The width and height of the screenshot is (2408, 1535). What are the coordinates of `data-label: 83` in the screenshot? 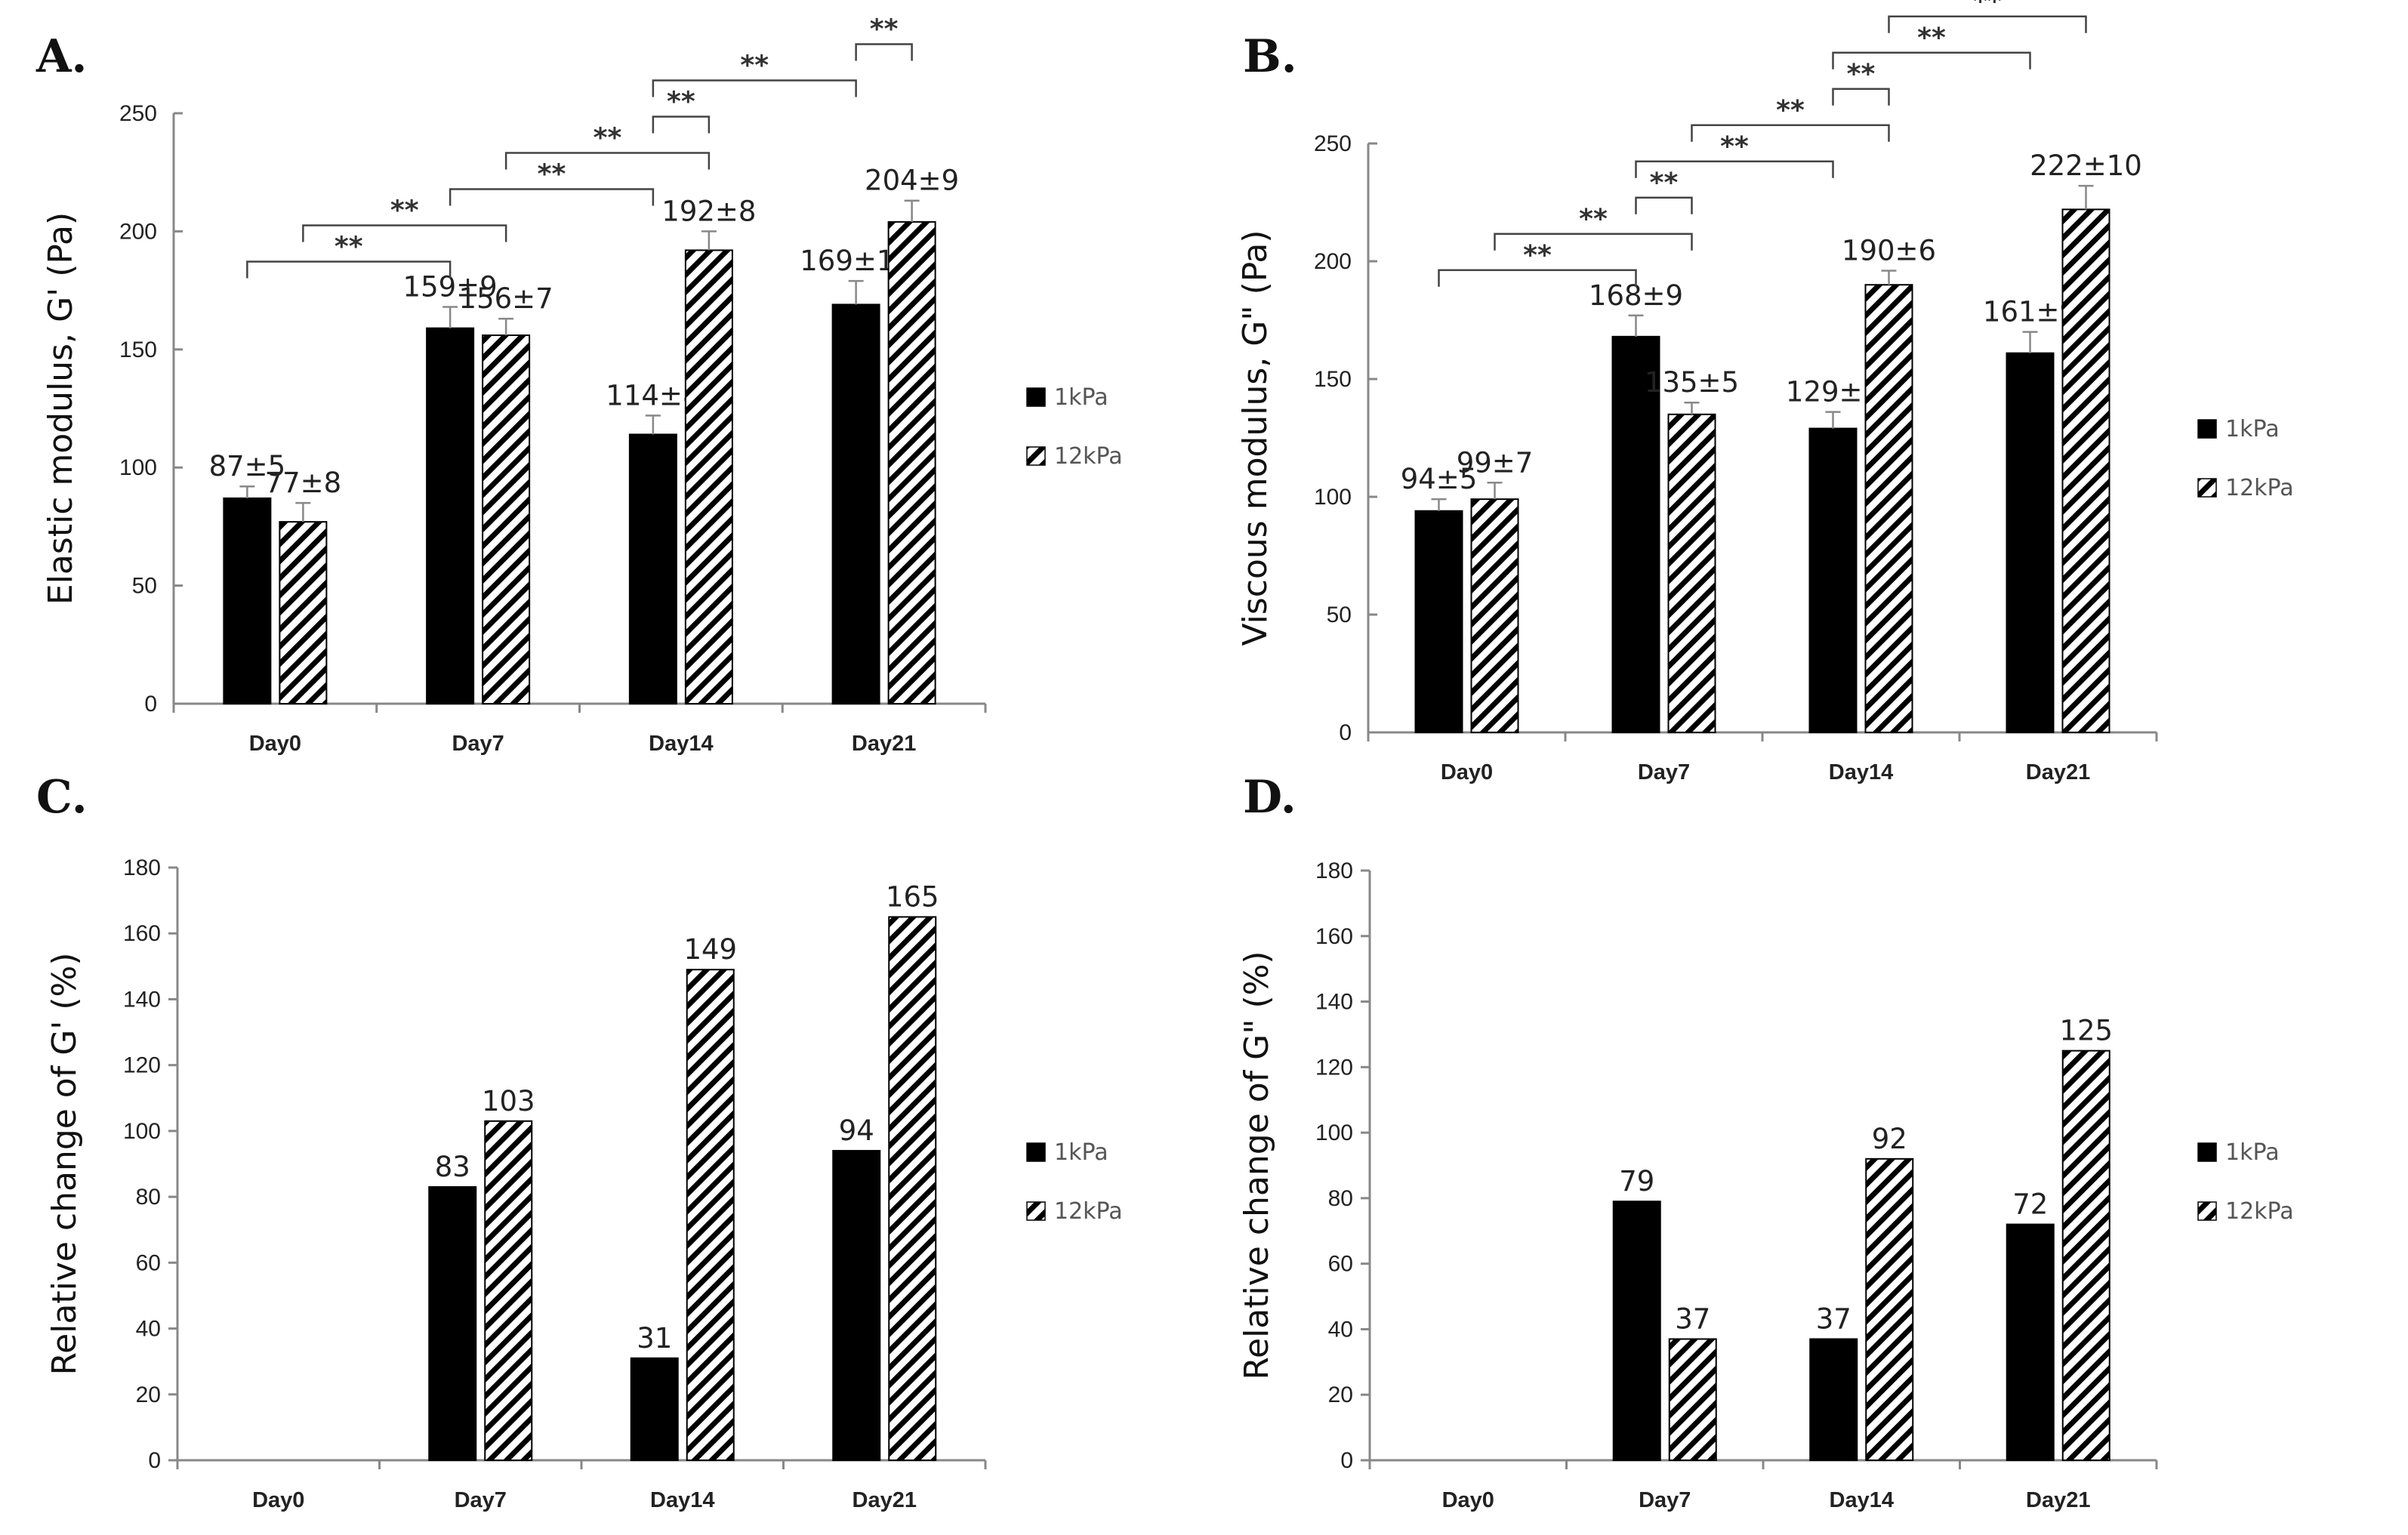 It's located at (452, 1167).